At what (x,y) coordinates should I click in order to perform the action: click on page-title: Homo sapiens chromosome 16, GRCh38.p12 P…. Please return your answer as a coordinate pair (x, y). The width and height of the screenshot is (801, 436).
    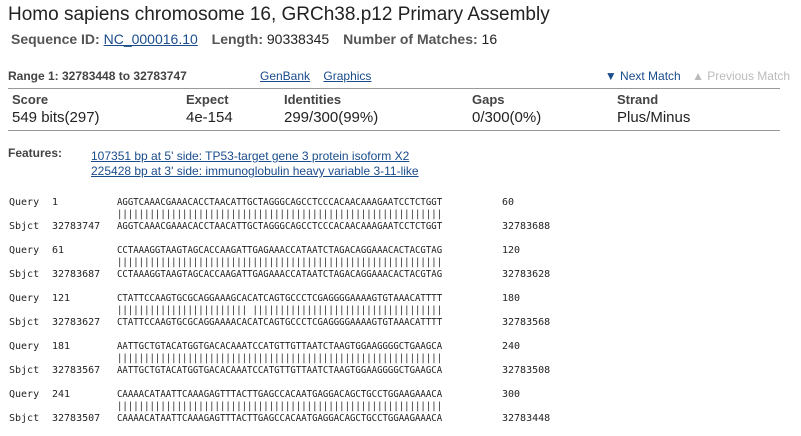
    Looking at the image, I should click on (279, 14).